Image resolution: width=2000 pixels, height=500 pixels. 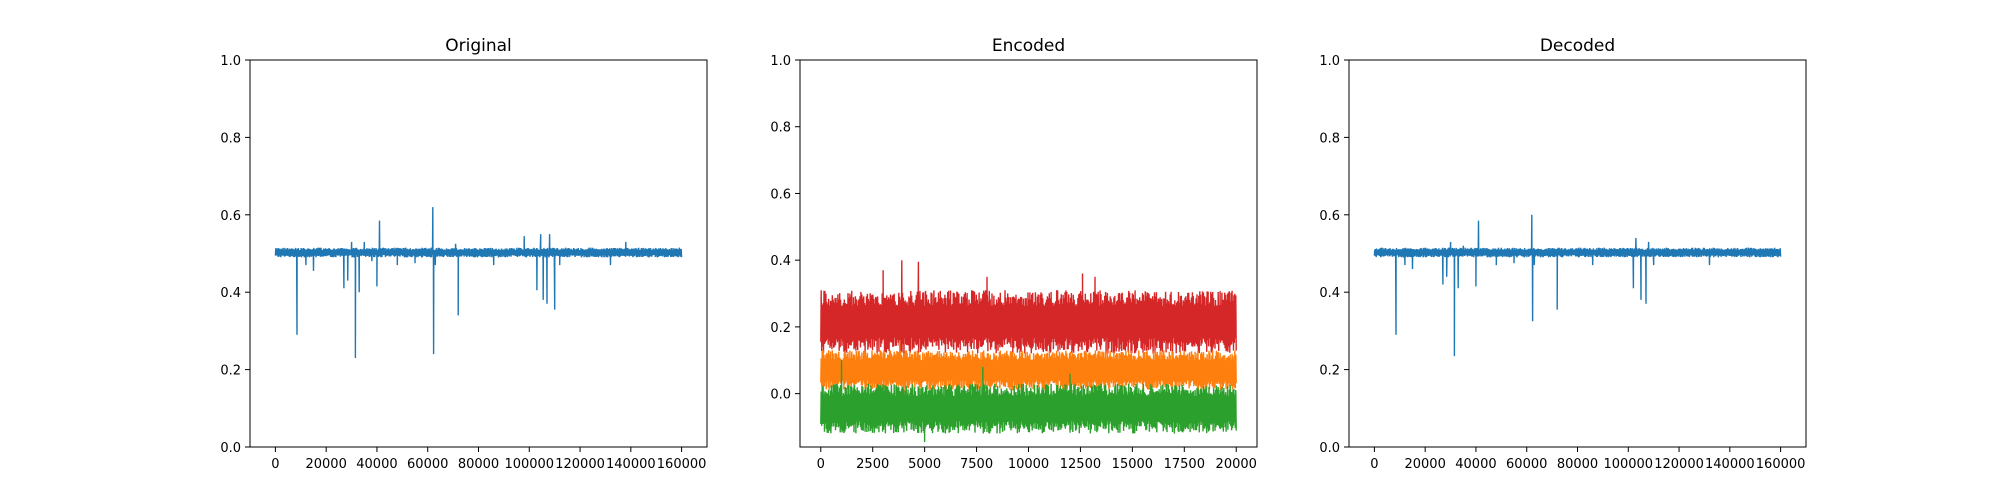 What do you see at coordinates (478, 46) in the screenshot?
I see `chart-title: Original` at bounding box center [478, 46].